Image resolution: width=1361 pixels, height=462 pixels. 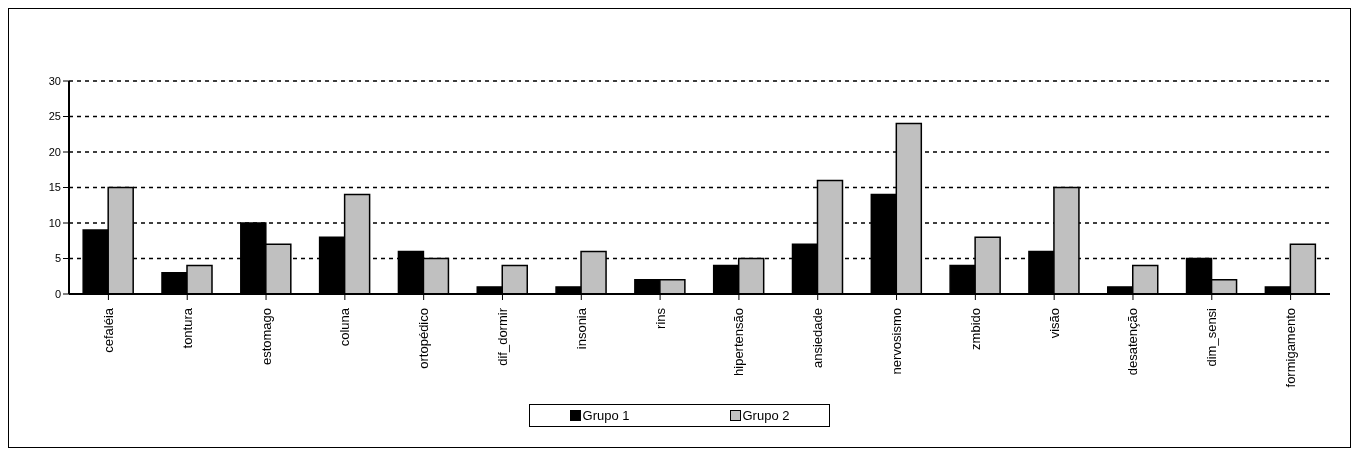 I want to click on x-tick-label: ortopédico, so click(x=424, y=338).